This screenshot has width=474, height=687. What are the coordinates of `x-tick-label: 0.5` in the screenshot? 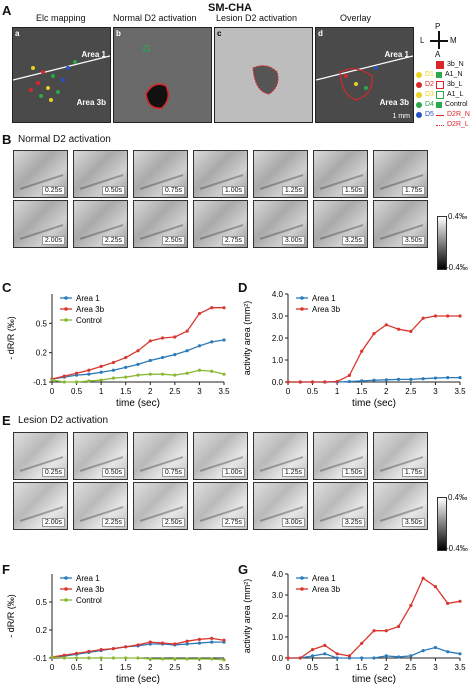 It's located at (313, 391).